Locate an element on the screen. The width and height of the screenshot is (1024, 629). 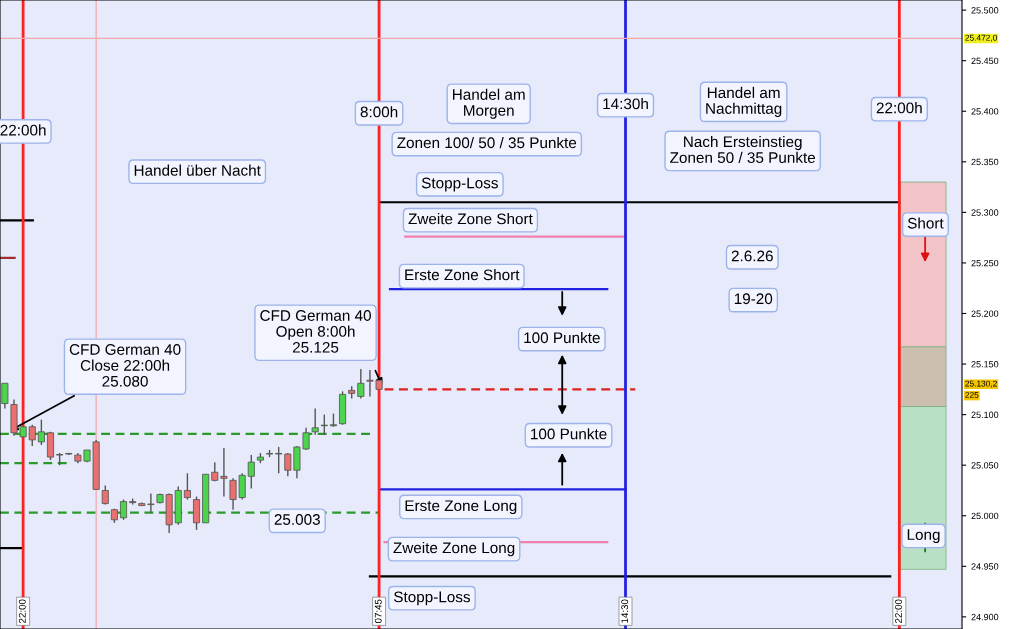
annotation: CFD German 40 Close 22:00h 25.080 is located at coordinates (125, 365).